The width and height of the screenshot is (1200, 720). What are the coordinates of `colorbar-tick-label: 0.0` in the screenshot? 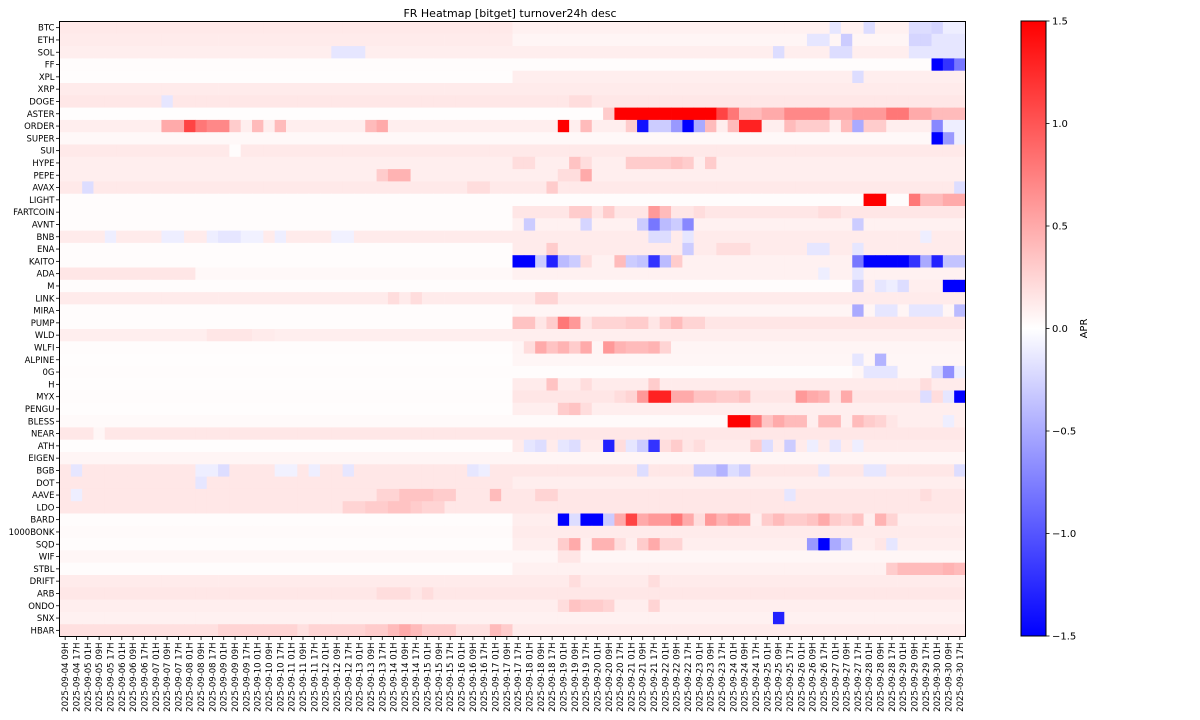 It's located at (1060, 329).